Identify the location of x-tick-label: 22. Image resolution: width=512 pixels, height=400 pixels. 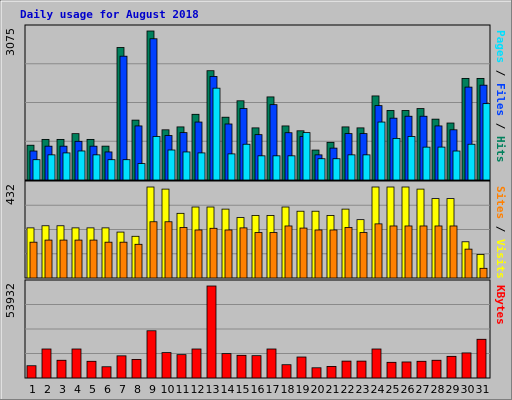
(348, 389).